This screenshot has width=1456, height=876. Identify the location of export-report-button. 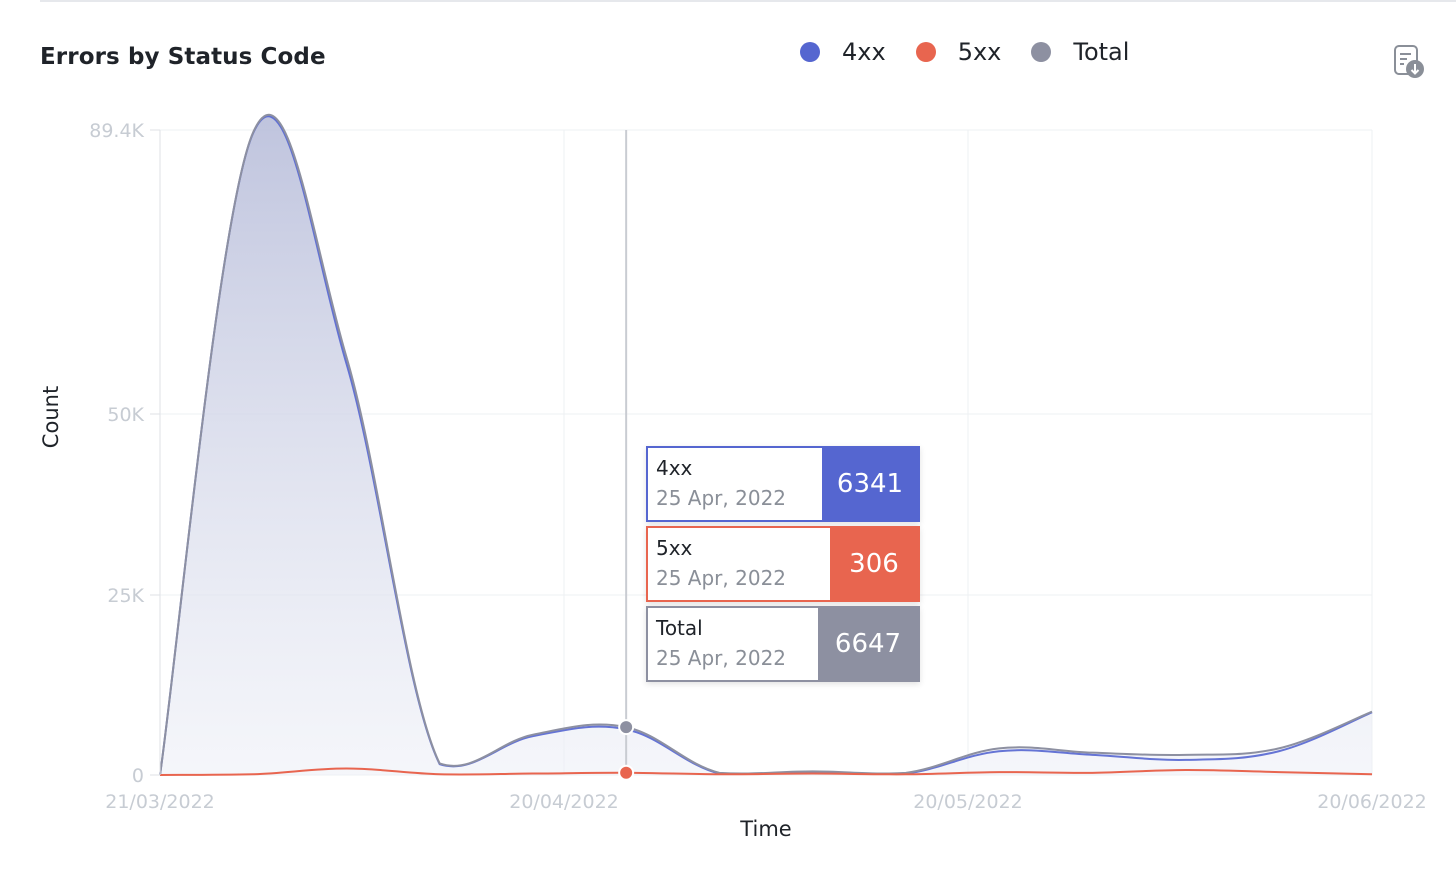
(1409, 62).